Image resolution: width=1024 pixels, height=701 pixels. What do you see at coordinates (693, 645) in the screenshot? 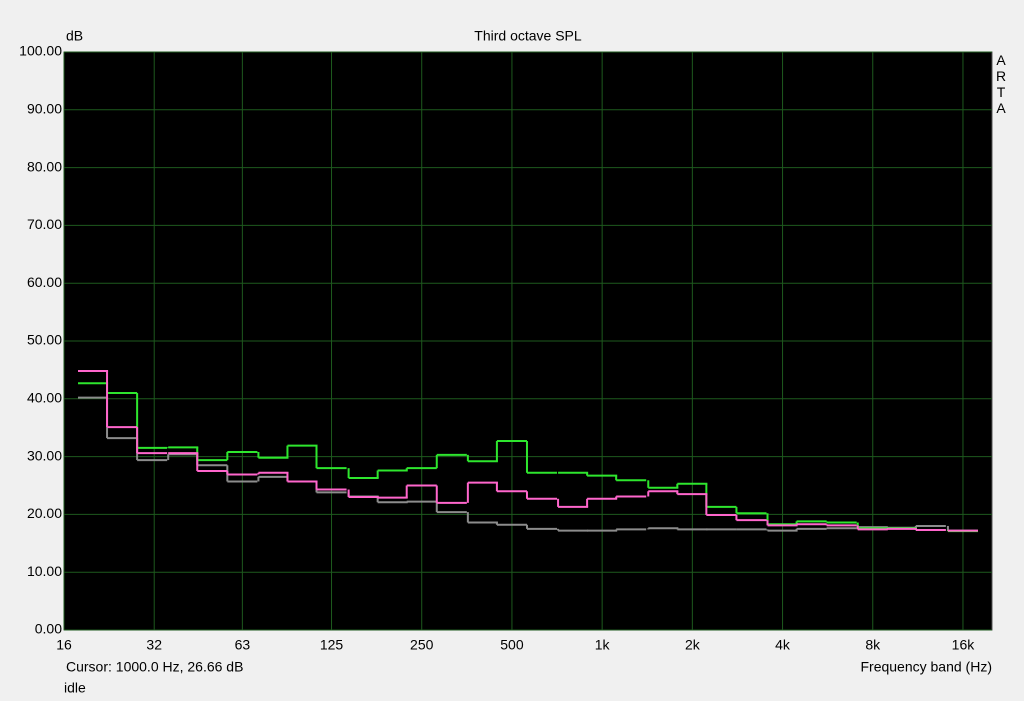
I see `x-tick-label: 2k` at bounding box center [693, 645].